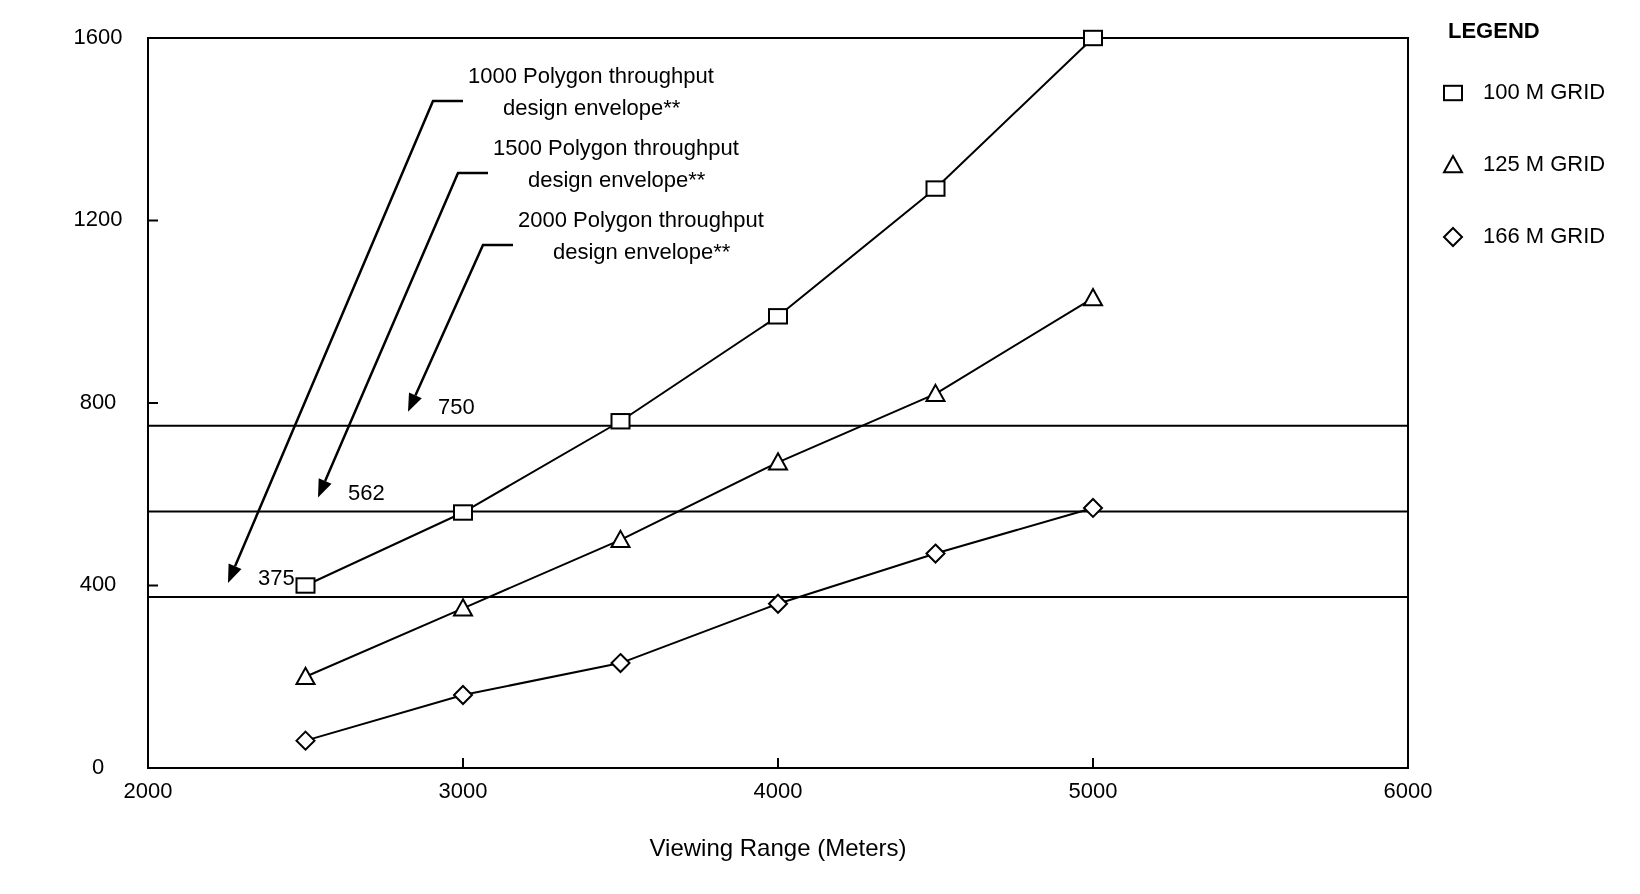  Describe the element at coordinates (98, 219) in the screenshot. I see `y-tick-label: 1200` at that location.